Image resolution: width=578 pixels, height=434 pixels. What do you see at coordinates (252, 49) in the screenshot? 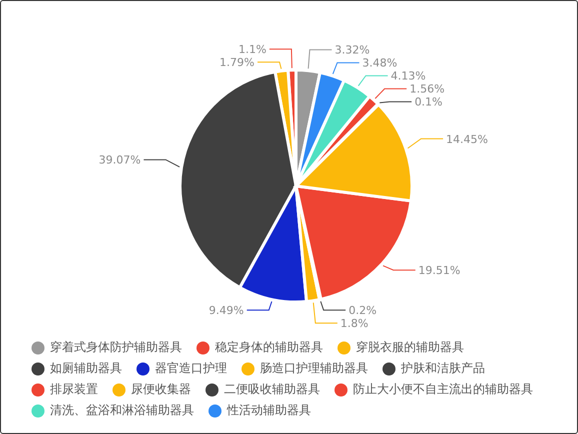
I see `data-label: 1.1%` at bounding box center [252, 49].